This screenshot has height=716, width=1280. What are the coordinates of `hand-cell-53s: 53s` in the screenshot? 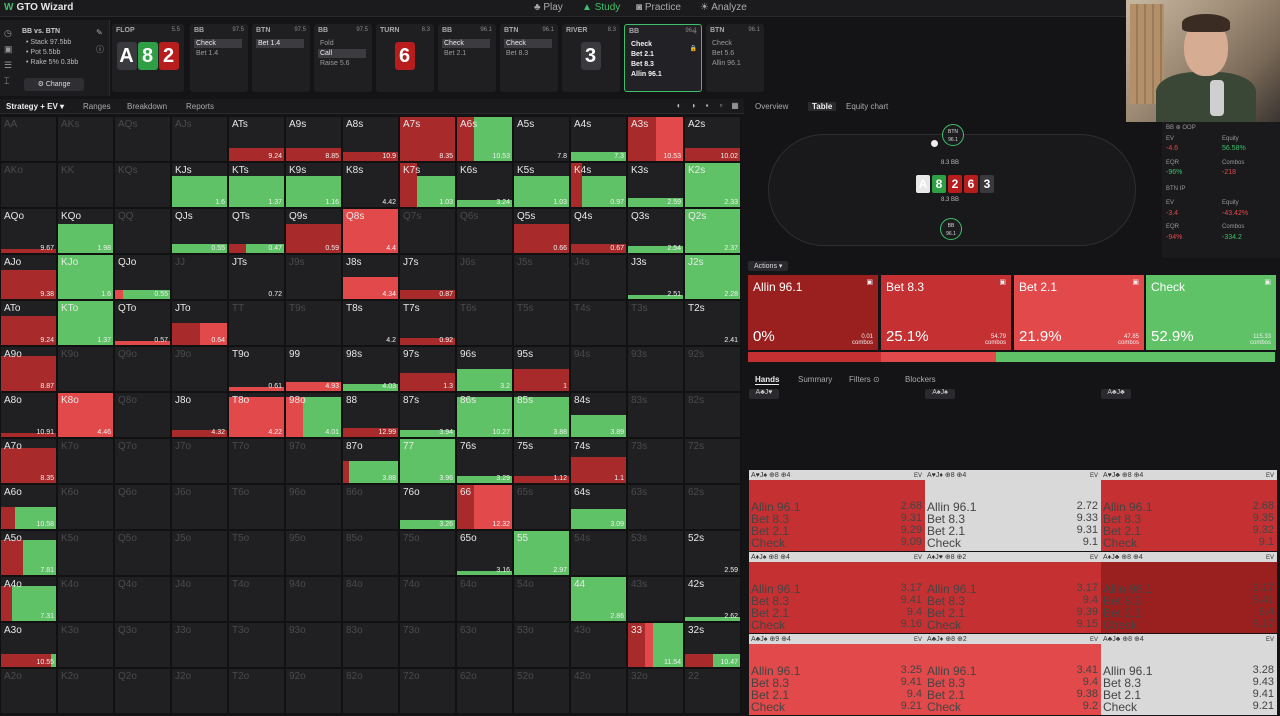 It's located at (655, 553).